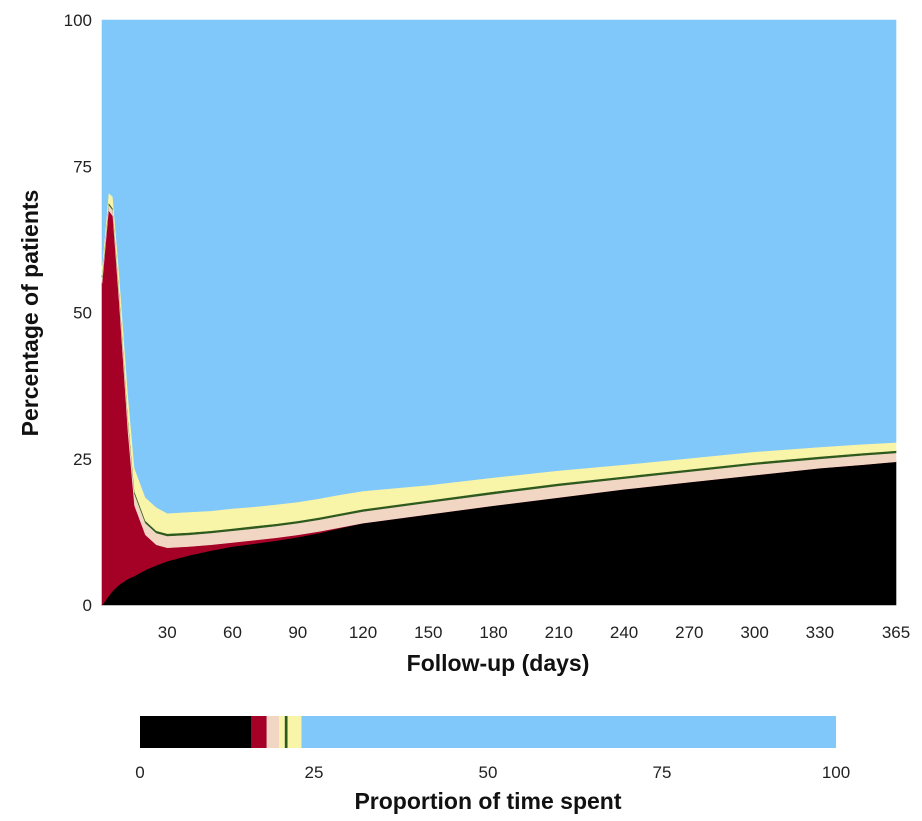 Image resolution: width=922 pixels, height=821 pixels. What do you see at coordinates (139, 772) in the screenshot?
I see `bar-x-tick-label: 0` at bounding box center [139, 772].